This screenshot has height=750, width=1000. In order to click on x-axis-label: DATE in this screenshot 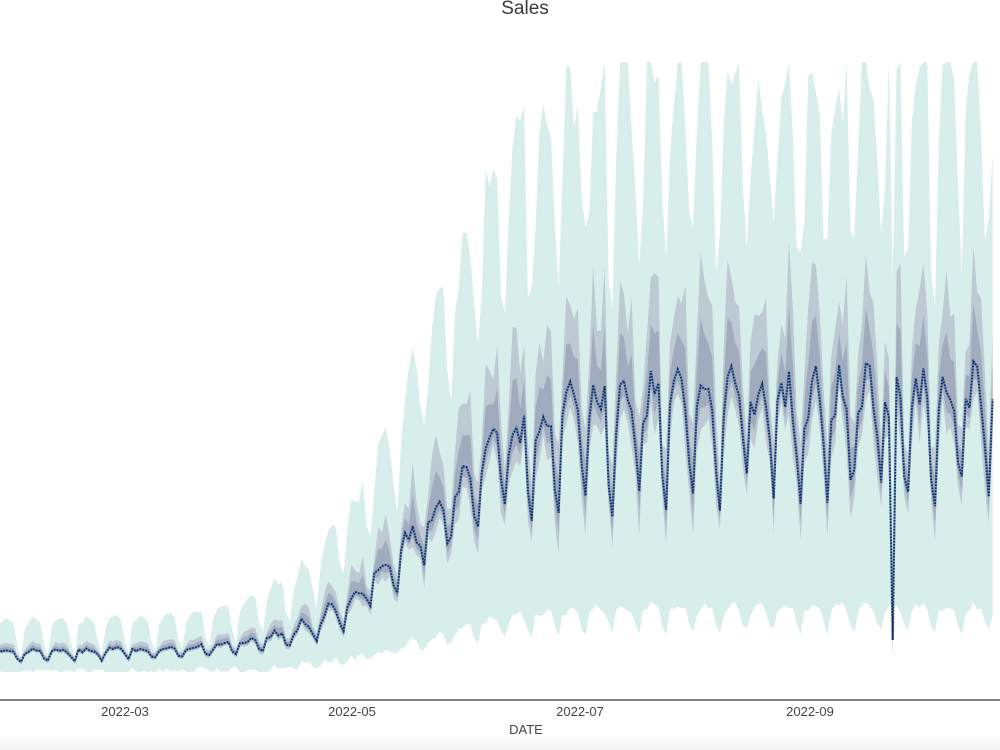, I will do `click(526, 729)`.